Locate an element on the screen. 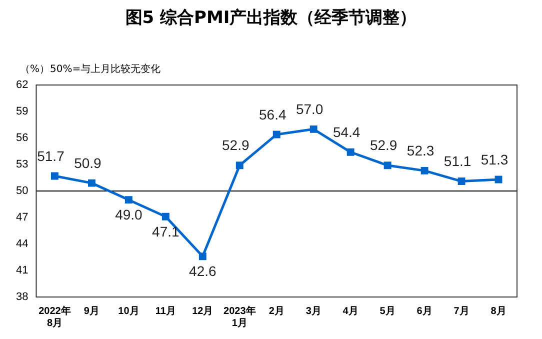 Image resolution: width=542 pixels, height=339 pixels. data-label: 51.1 is located at coordinates (458, 161).